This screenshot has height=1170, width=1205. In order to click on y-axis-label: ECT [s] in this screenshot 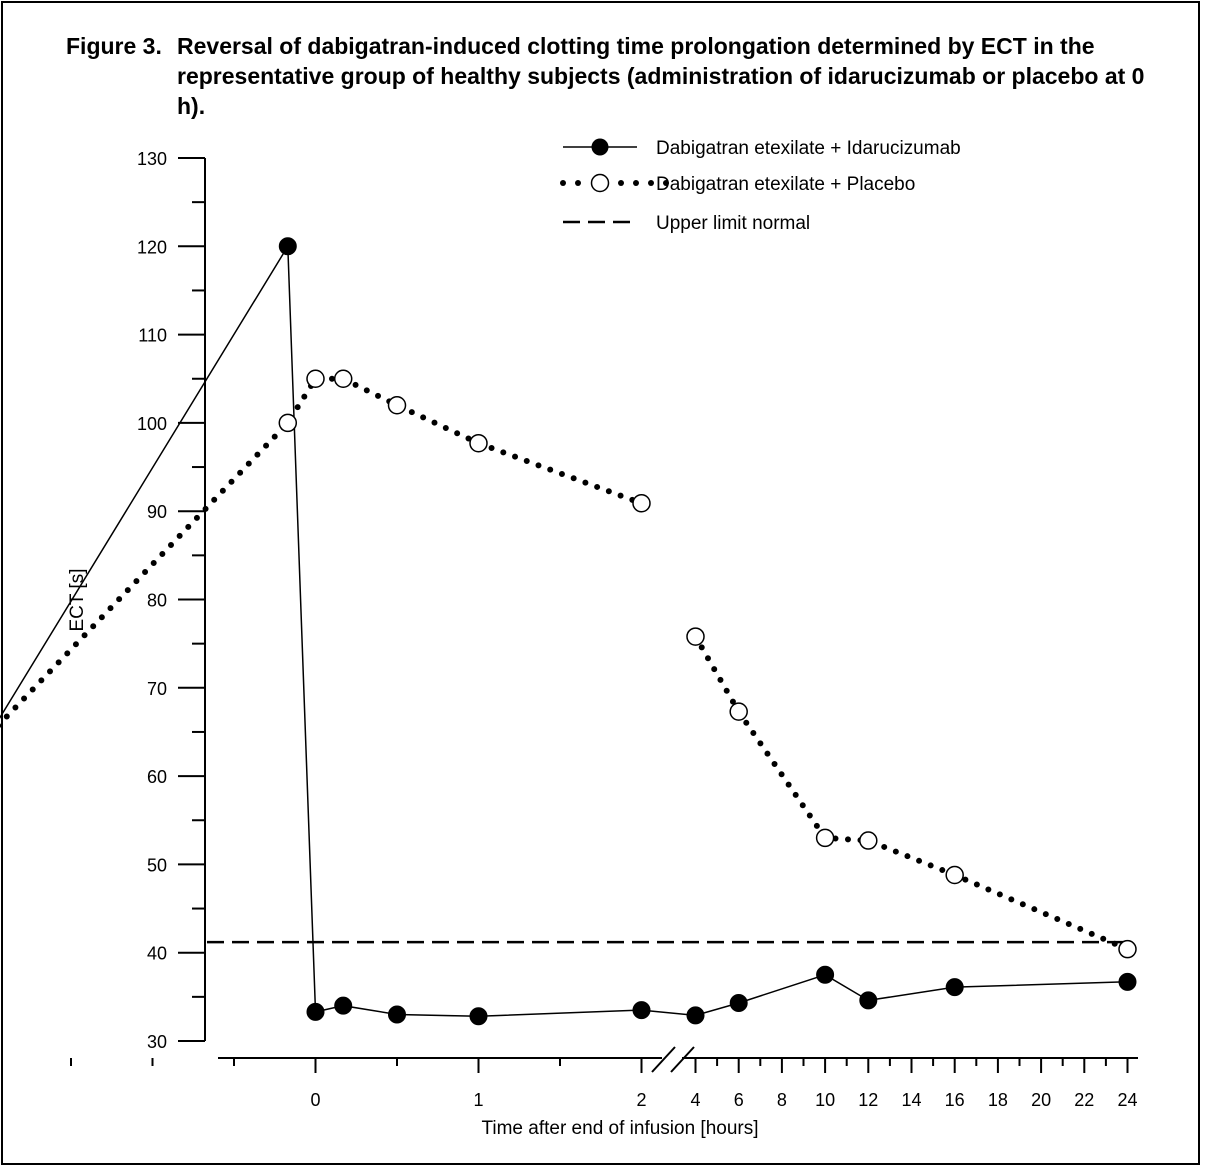, I will do `click(77, 600)`.